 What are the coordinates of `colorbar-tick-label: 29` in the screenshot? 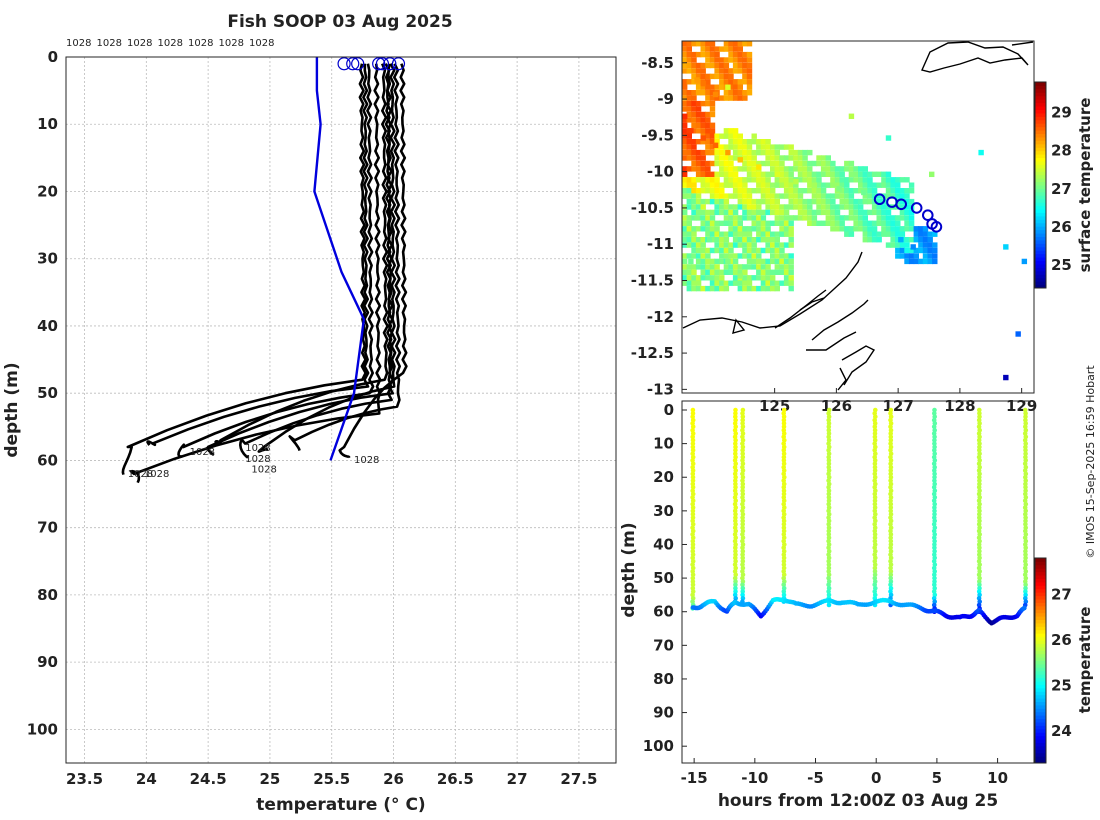 It's located at (1061, 113).